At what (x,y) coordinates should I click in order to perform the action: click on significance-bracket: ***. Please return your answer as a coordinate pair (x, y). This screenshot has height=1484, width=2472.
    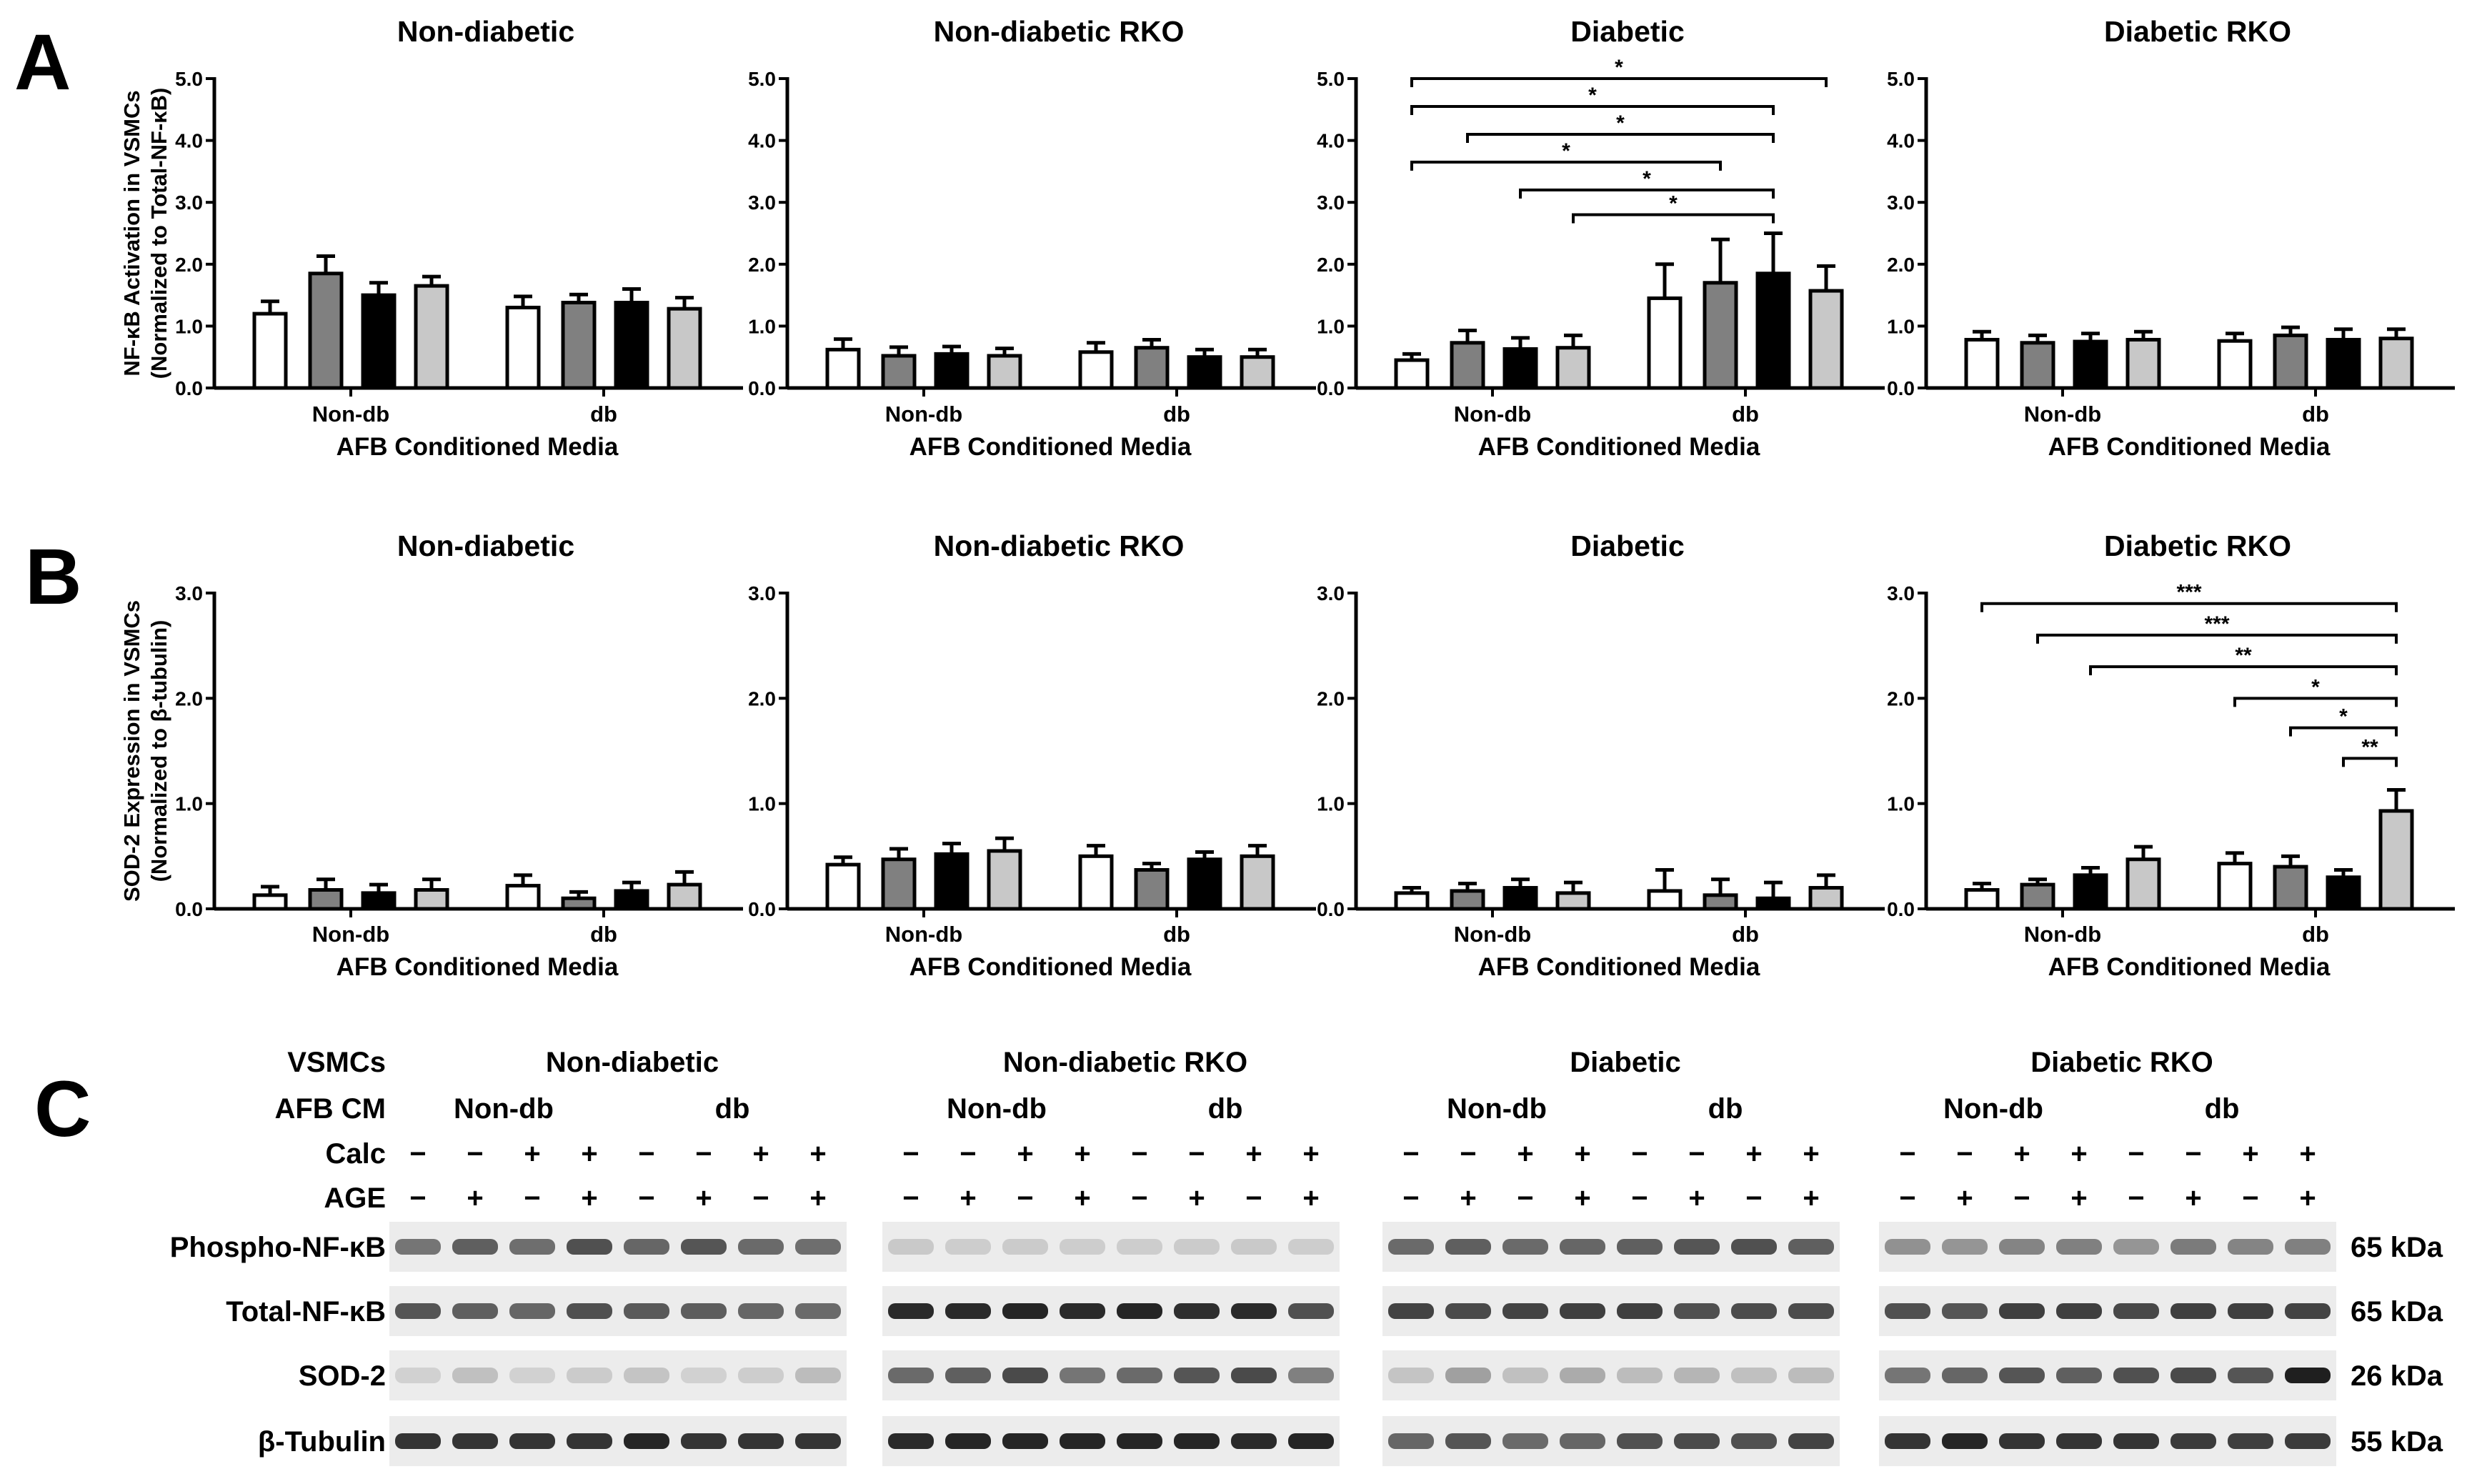
    Looking at the image, I should click on (2189, 597).